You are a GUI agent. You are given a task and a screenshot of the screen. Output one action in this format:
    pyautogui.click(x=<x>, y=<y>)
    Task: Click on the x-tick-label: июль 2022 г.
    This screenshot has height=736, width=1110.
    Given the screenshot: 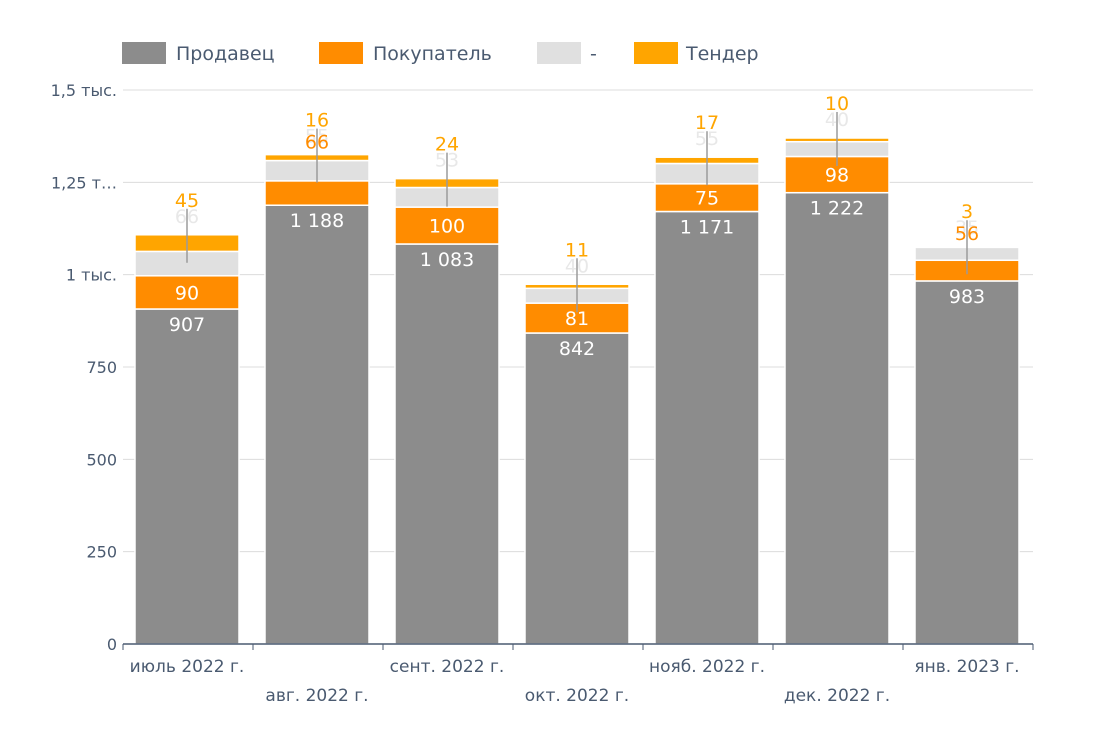 What is the action you would take?
    pyautogui.click(x=187, y=667)
    